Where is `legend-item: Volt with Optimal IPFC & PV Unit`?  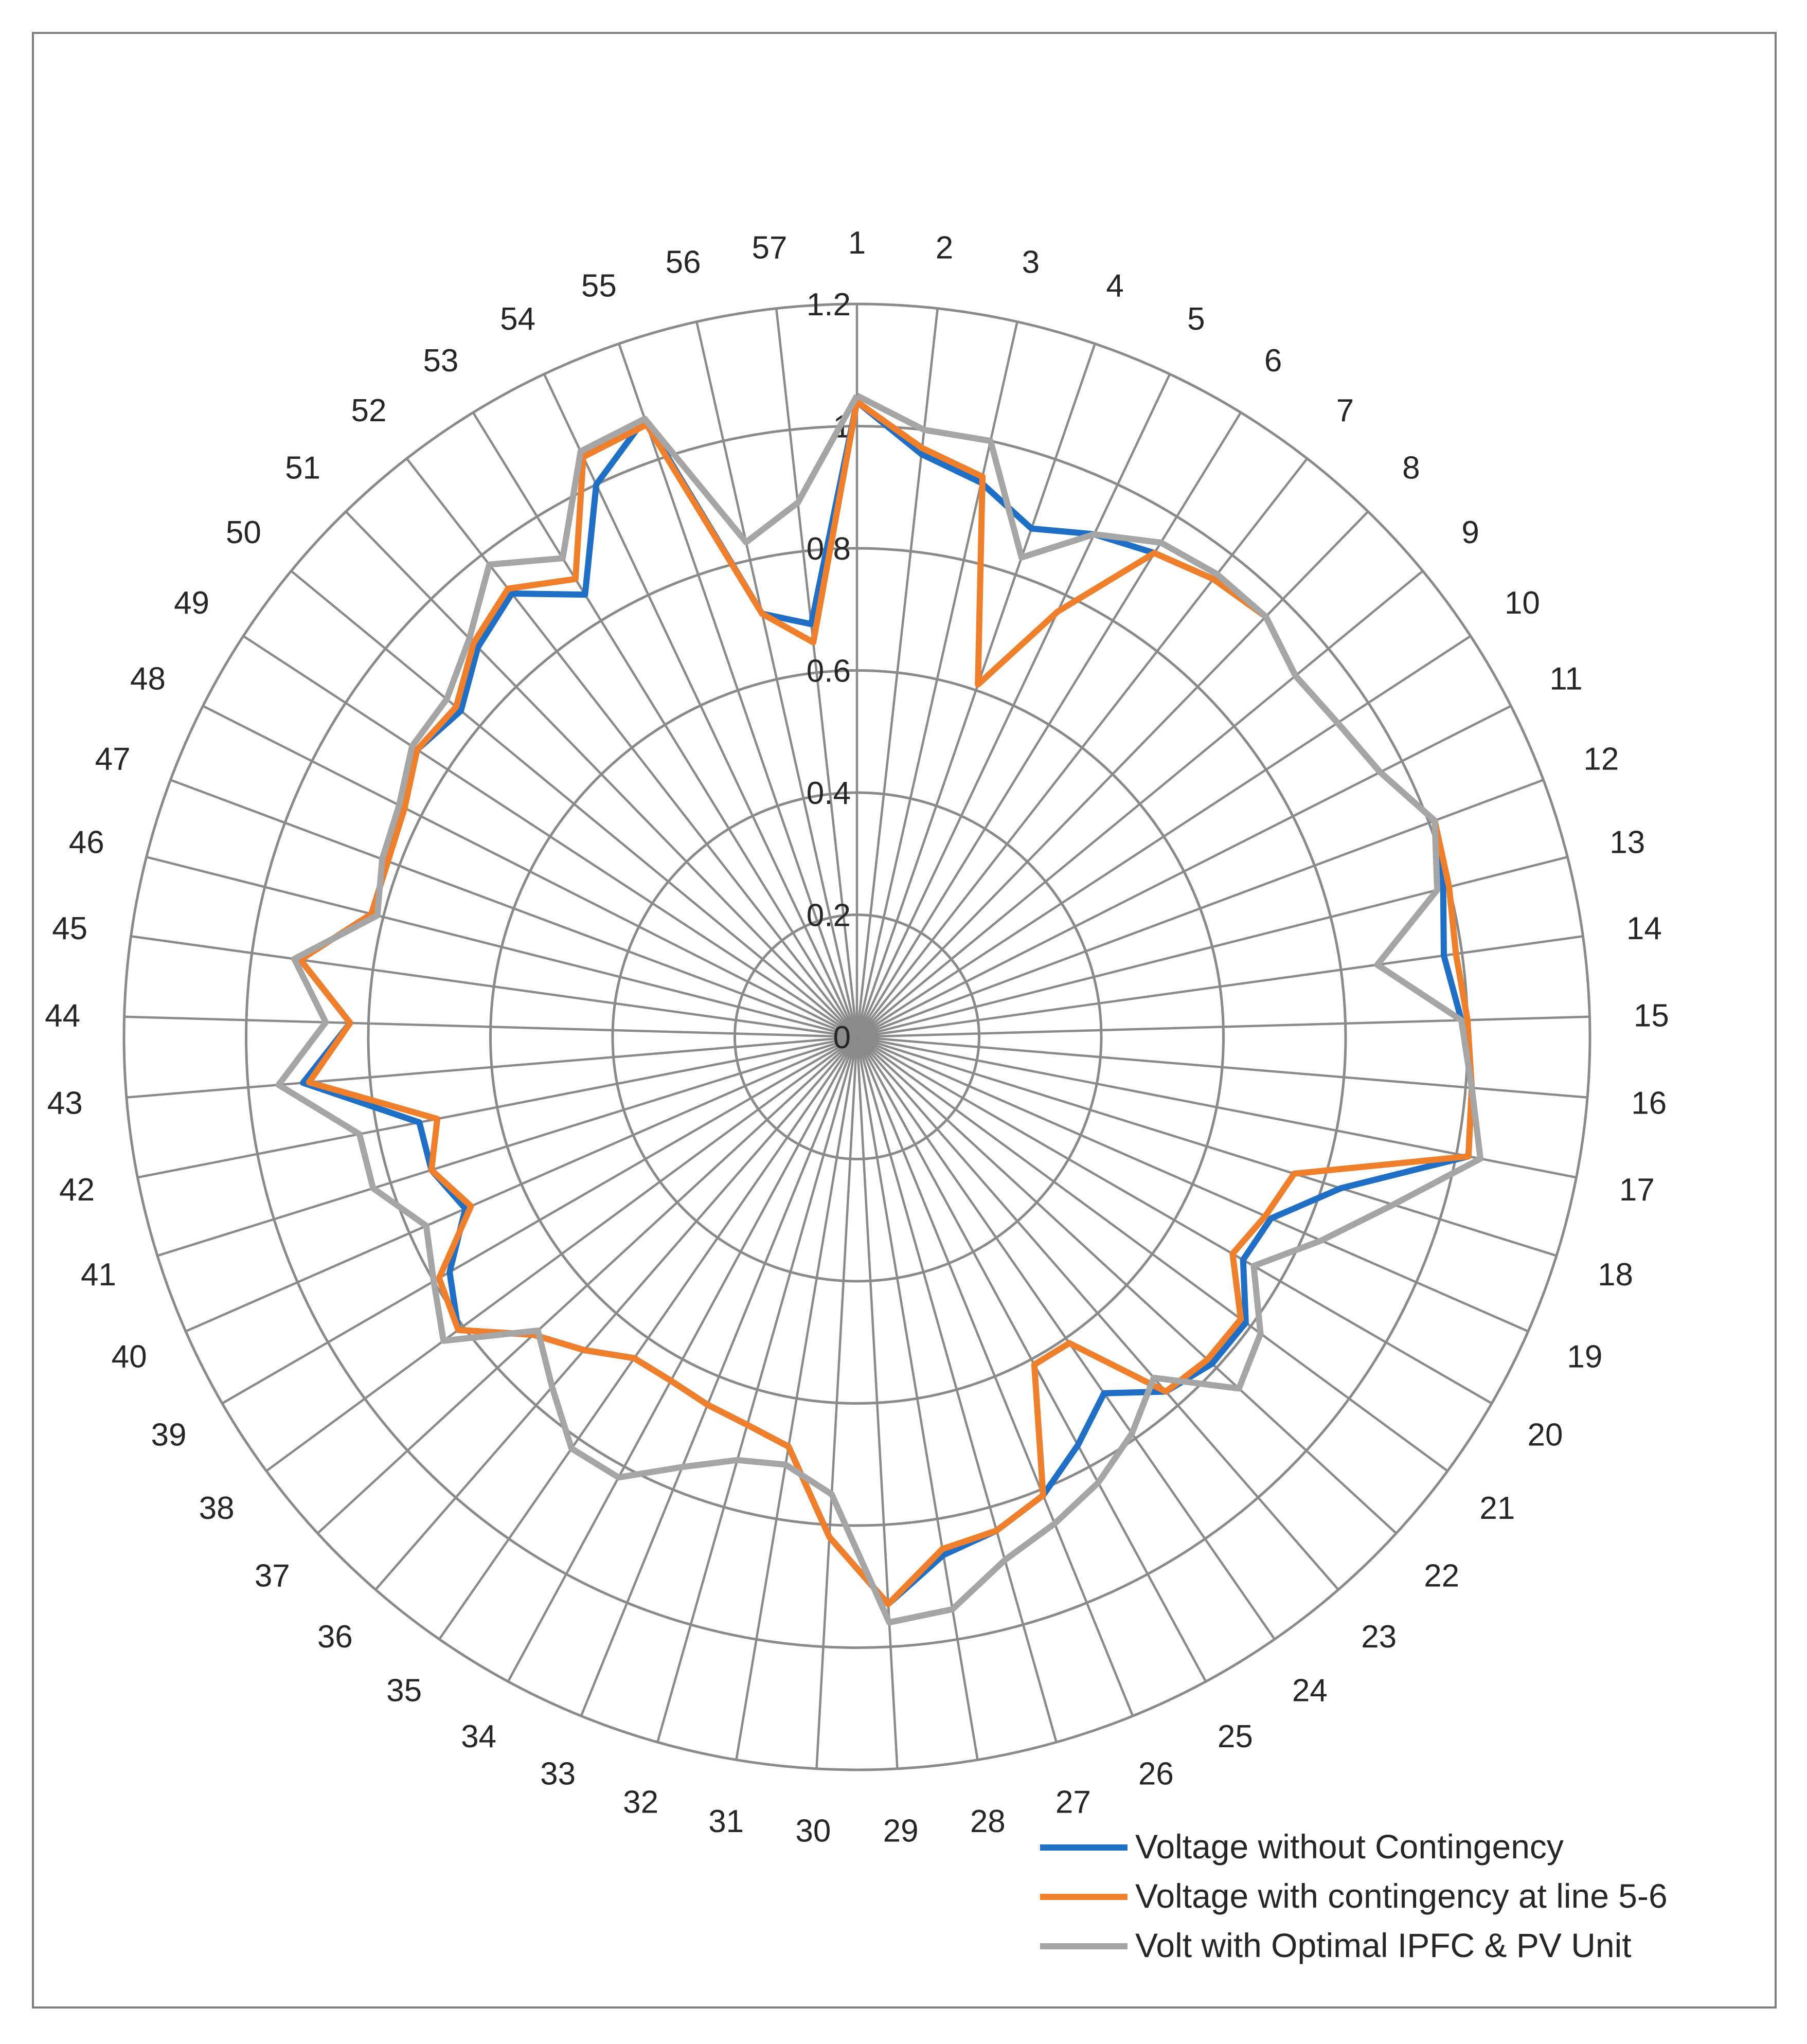 legend-item: Volt with Optimal IPFC & PV Unit is located at coordinates (1413, 1947).